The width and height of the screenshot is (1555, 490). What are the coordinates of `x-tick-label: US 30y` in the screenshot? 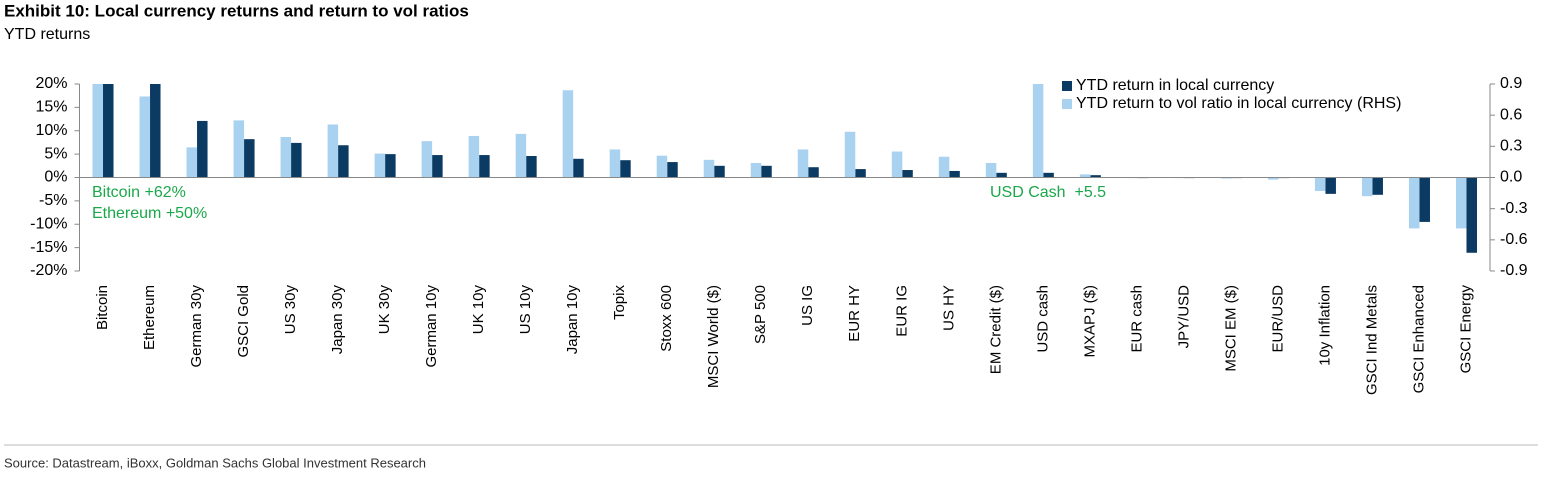 It's located at (290, 310).